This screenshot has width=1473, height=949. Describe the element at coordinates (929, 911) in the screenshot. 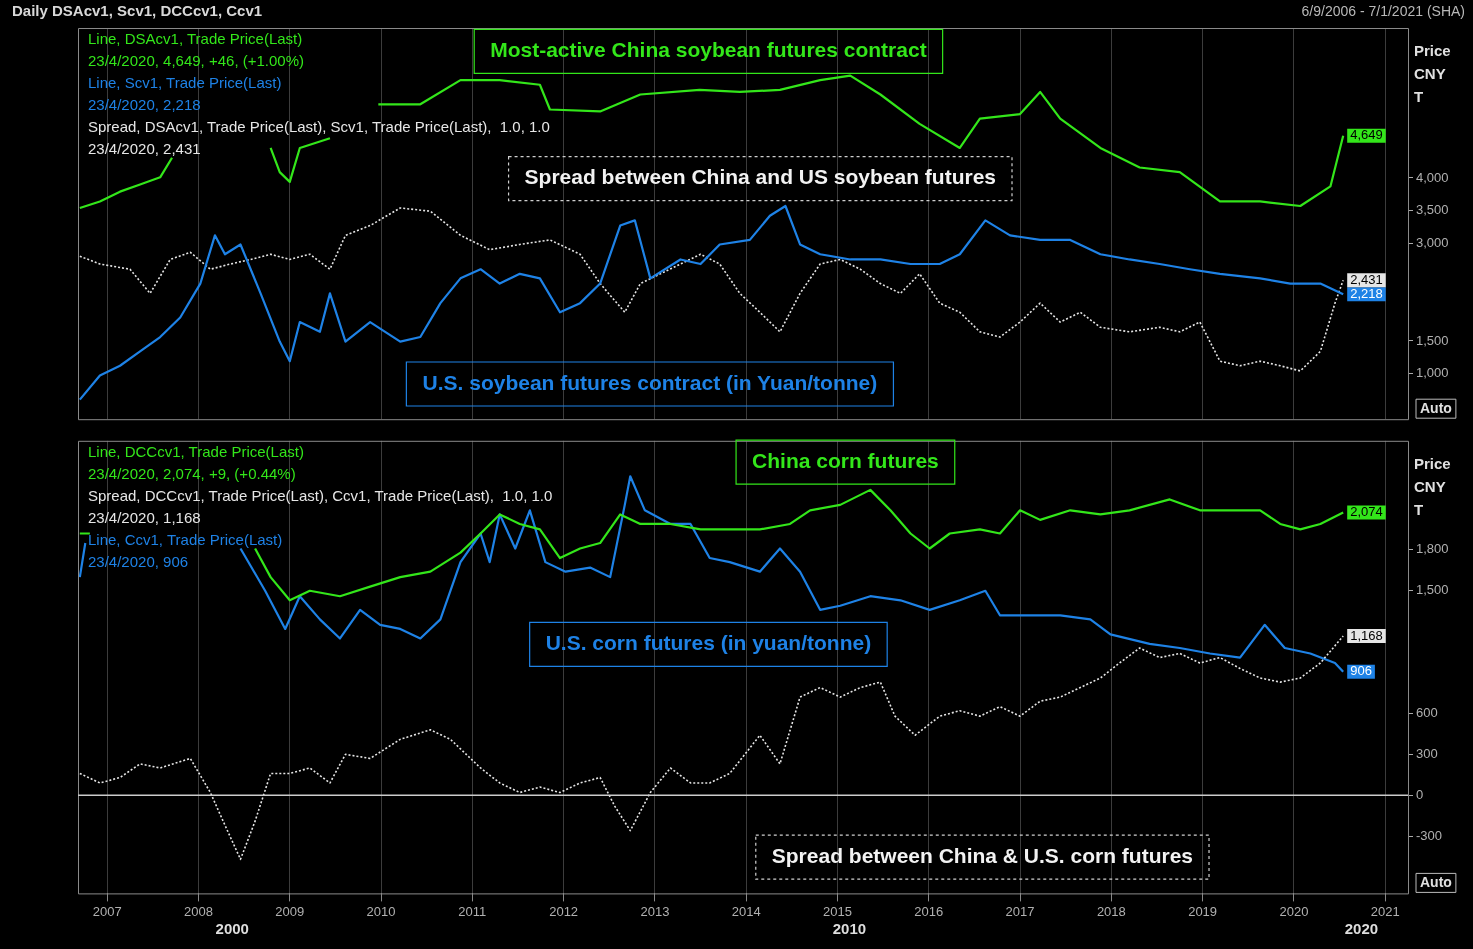

I see `x-tick-label: 2016` at that location.